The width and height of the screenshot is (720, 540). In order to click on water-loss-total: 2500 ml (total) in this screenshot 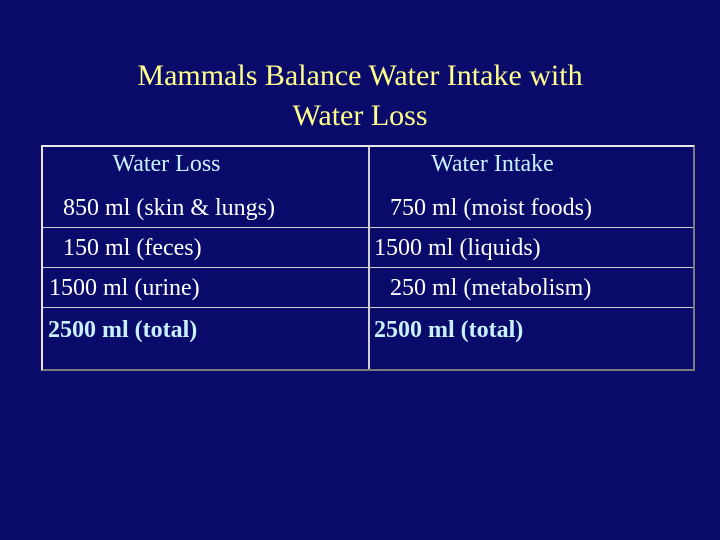, I will do `click(123, 330)`.